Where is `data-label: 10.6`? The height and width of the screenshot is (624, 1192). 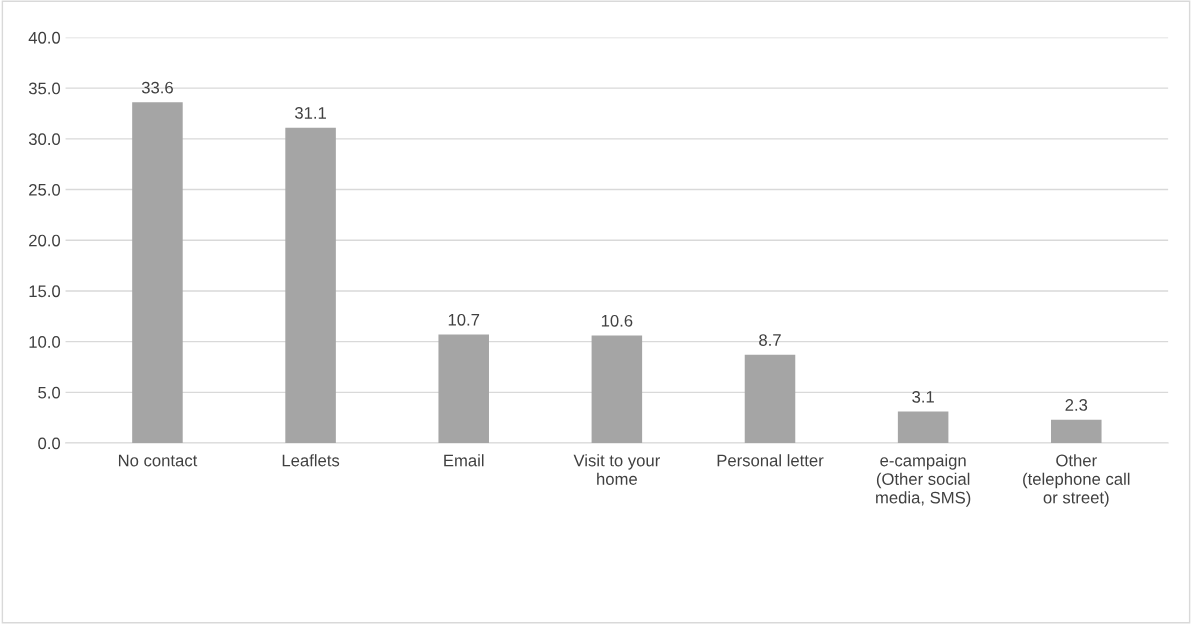
data-label: 10.6 is located at coordinates (617, 320).